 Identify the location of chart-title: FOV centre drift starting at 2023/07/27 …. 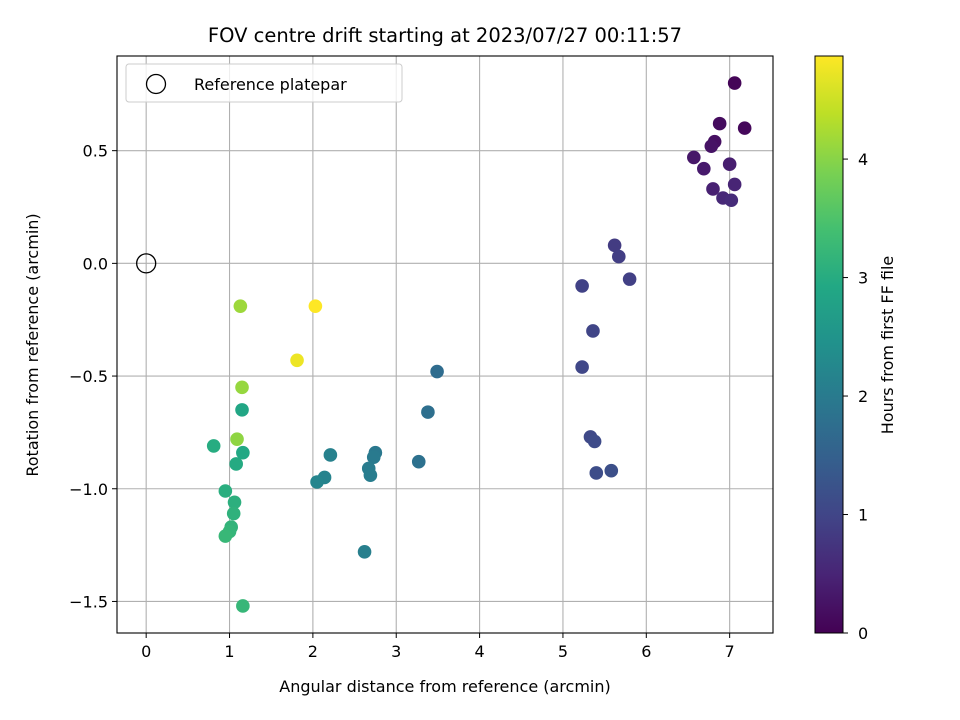
(445, 35).